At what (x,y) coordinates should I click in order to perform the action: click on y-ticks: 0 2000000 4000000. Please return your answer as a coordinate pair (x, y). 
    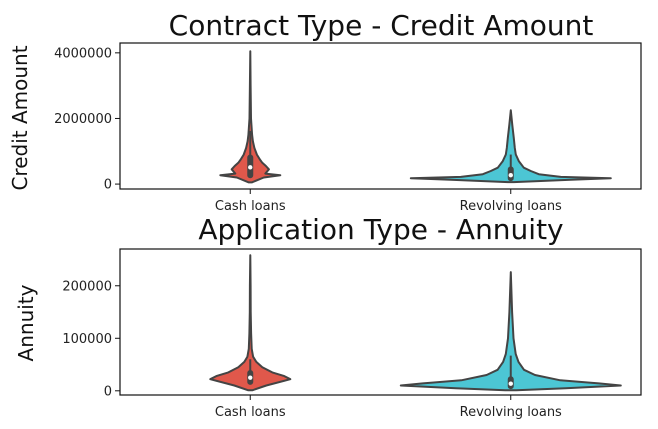
    Looking at the image, I should click on (87, 119).